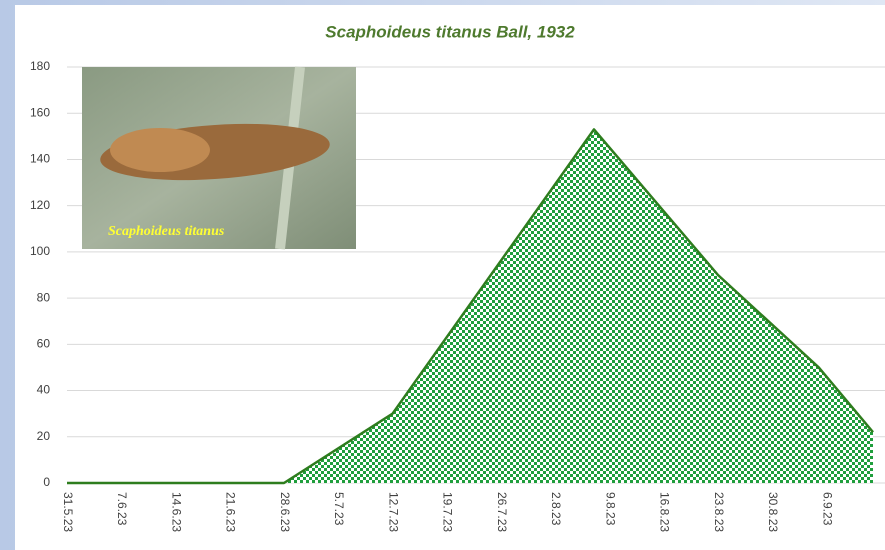  I want to click on y-tick-label: 180, so click(40, 66).